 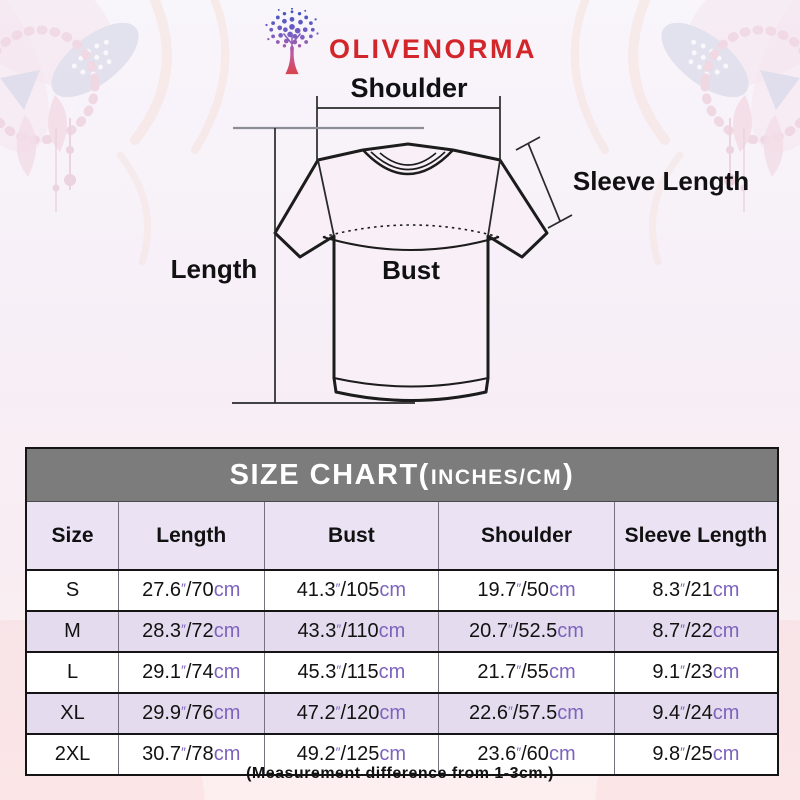 What do you see at coordinates (292, 41) in the screenshot?
I see `tree-logo-icon` at bounding box center [292, 41].